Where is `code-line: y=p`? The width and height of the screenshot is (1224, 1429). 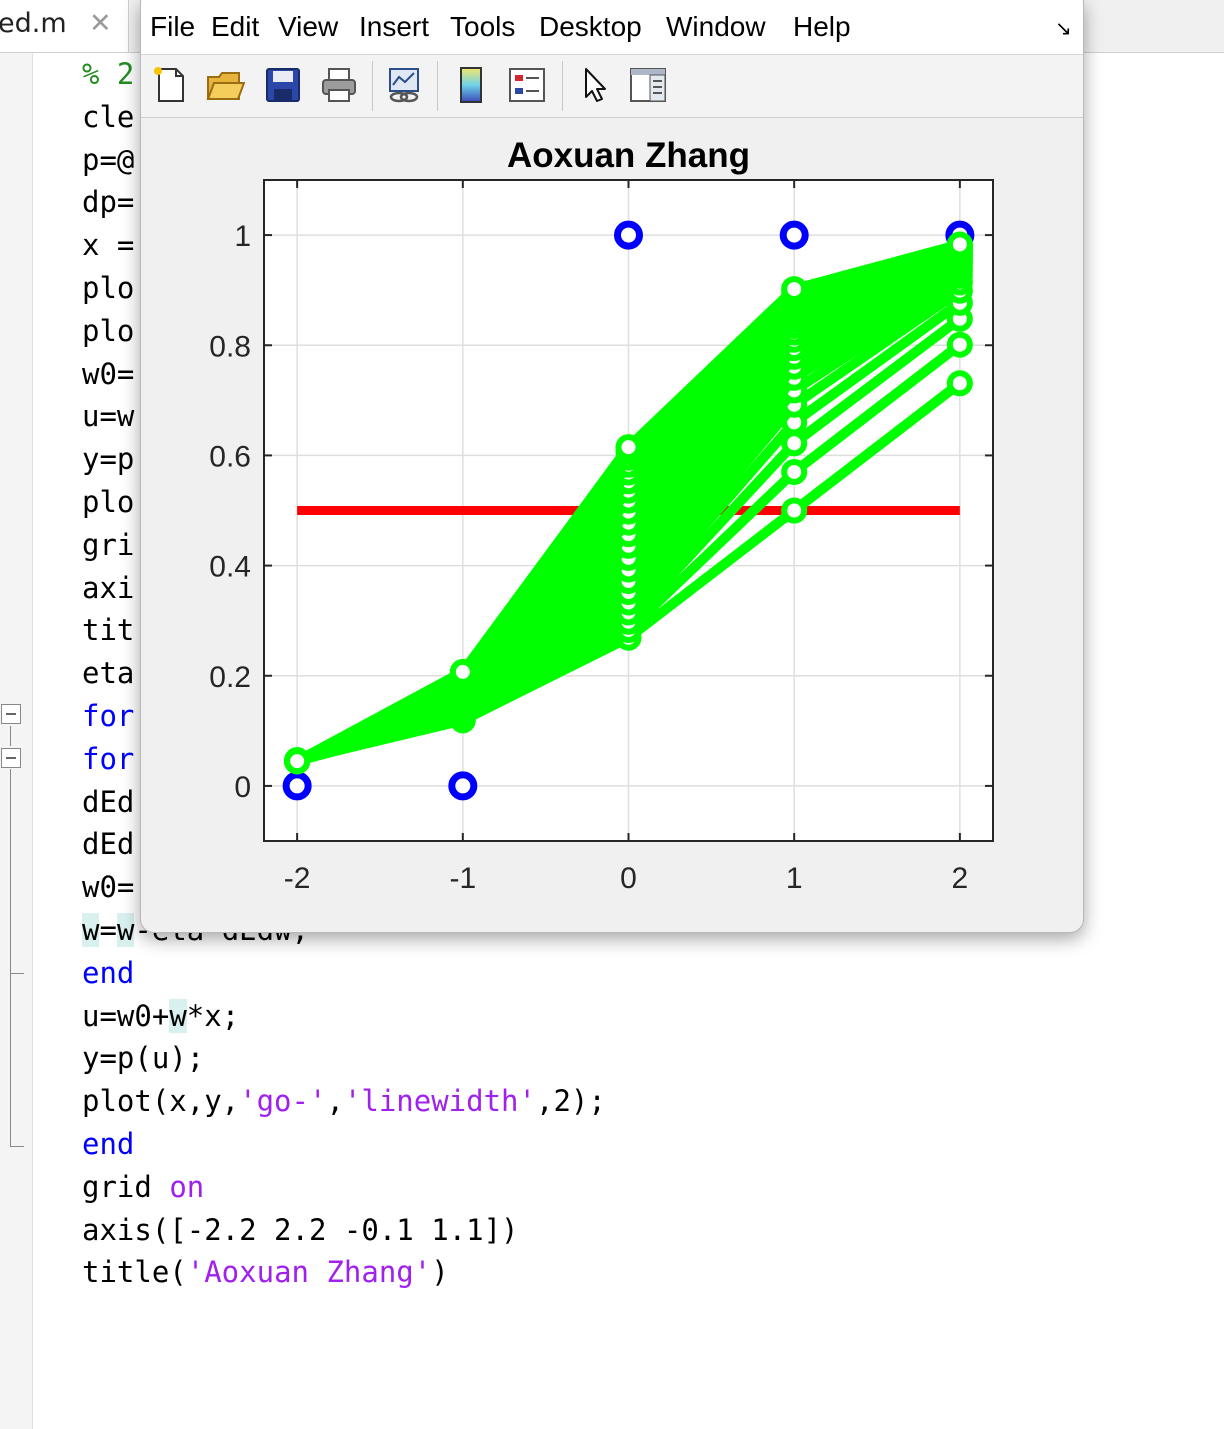
code-line: y=p is located at coordinates (344, 459).